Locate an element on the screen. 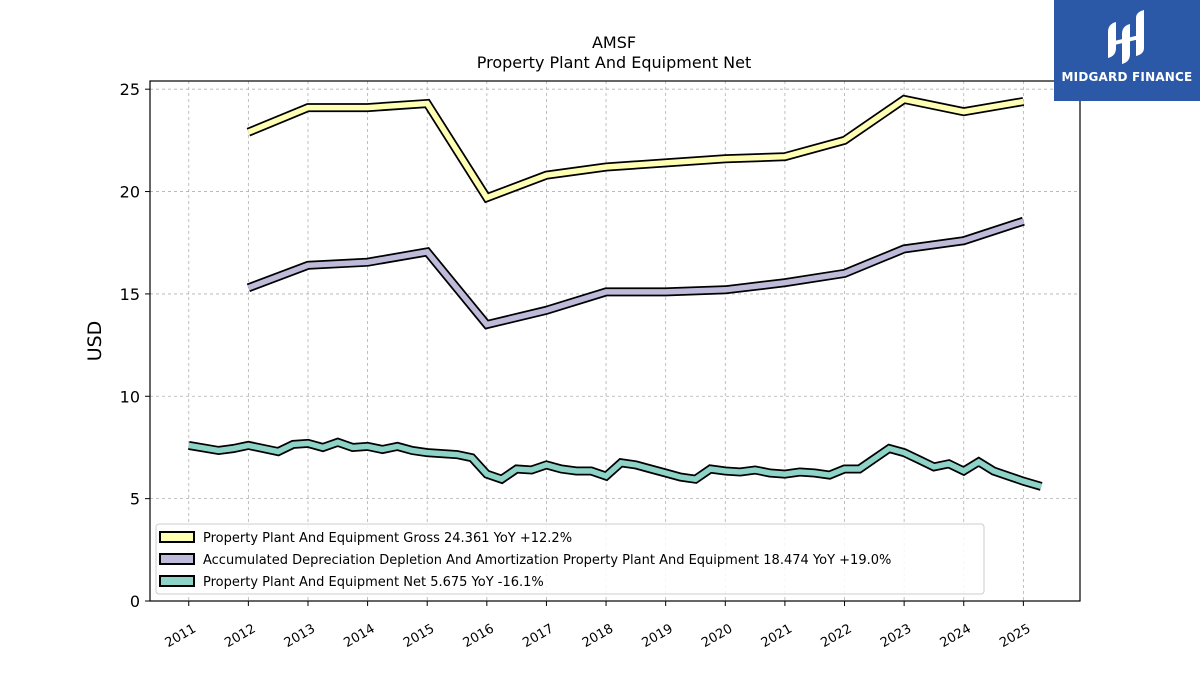  y-tick-label: 15 is located at coordinates (130, 294).